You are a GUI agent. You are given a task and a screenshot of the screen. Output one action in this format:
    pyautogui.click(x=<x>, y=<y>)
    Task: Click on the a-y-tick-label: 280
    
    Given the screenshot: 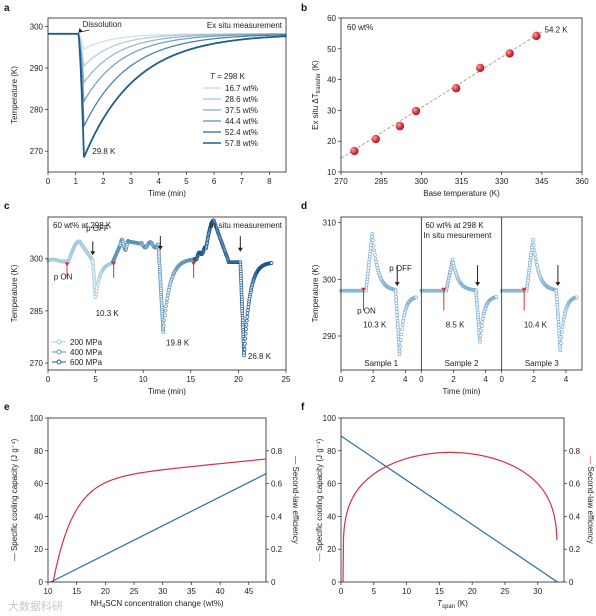 What is the action you would take?
    pyautogui.click(x=37, y=110)
    